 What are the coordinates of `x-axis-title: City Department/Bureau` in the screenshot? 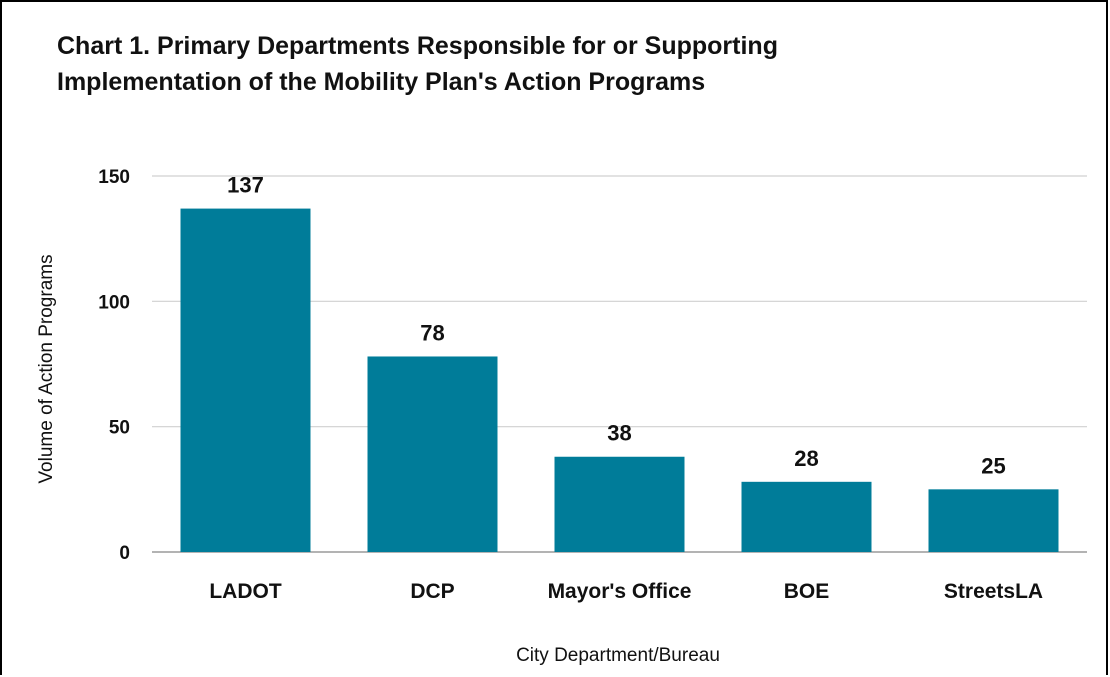 It's located at (618, 655).